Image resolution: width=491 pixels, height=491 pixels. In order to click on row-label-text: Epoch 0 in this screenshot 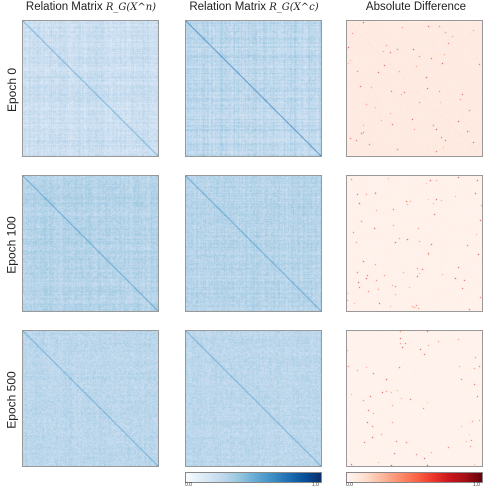, I will do `click(12, 90)`.